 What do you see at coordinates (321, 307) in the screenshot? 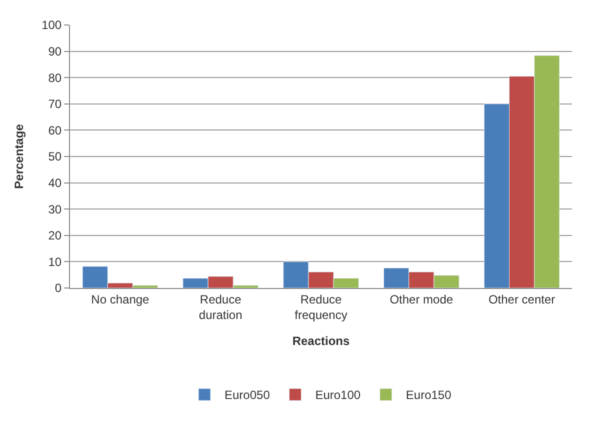
I see `x-tick-label: Reduce frequency` at bounding box center [321, 307].